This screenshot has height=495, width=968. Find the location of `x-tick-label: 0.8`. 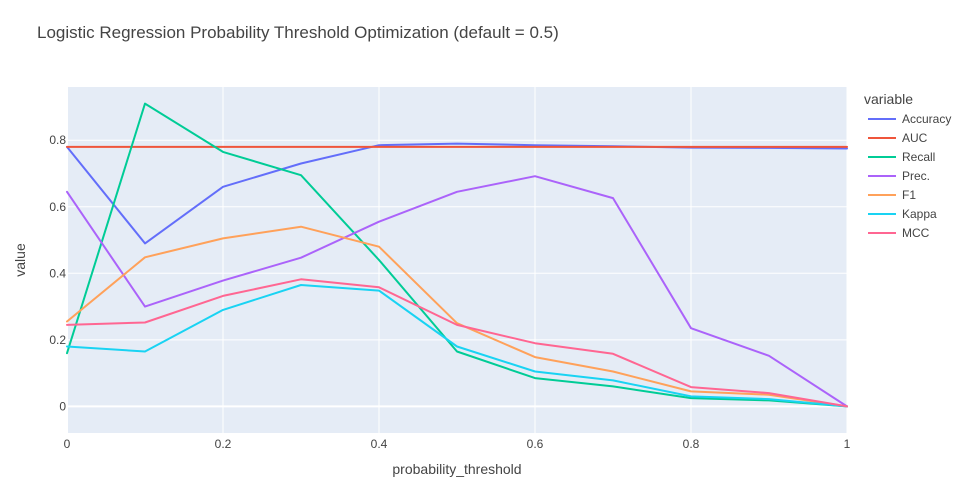

x-tick-label: 0.8 is located at coordinates (691, 444).